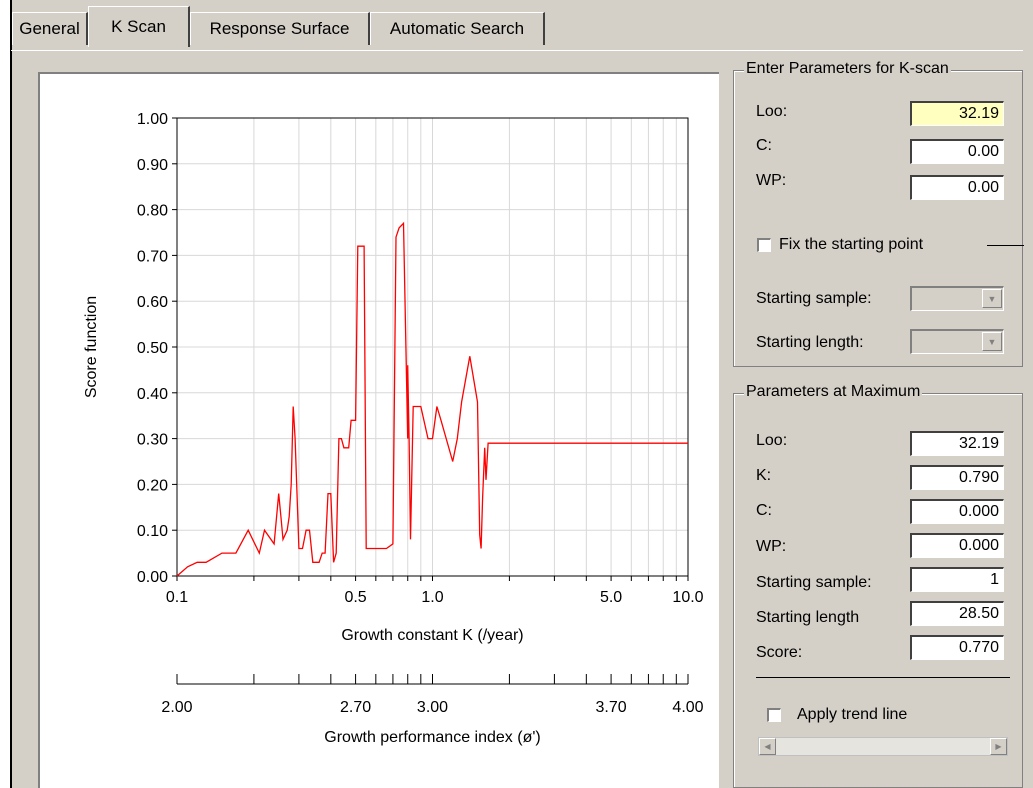 This screenshot has width=1033, height=788. Describe the element at coordinates (883, 746) in the screenshot. I see `trend-scrollbar: ◀ ▶` at that location.